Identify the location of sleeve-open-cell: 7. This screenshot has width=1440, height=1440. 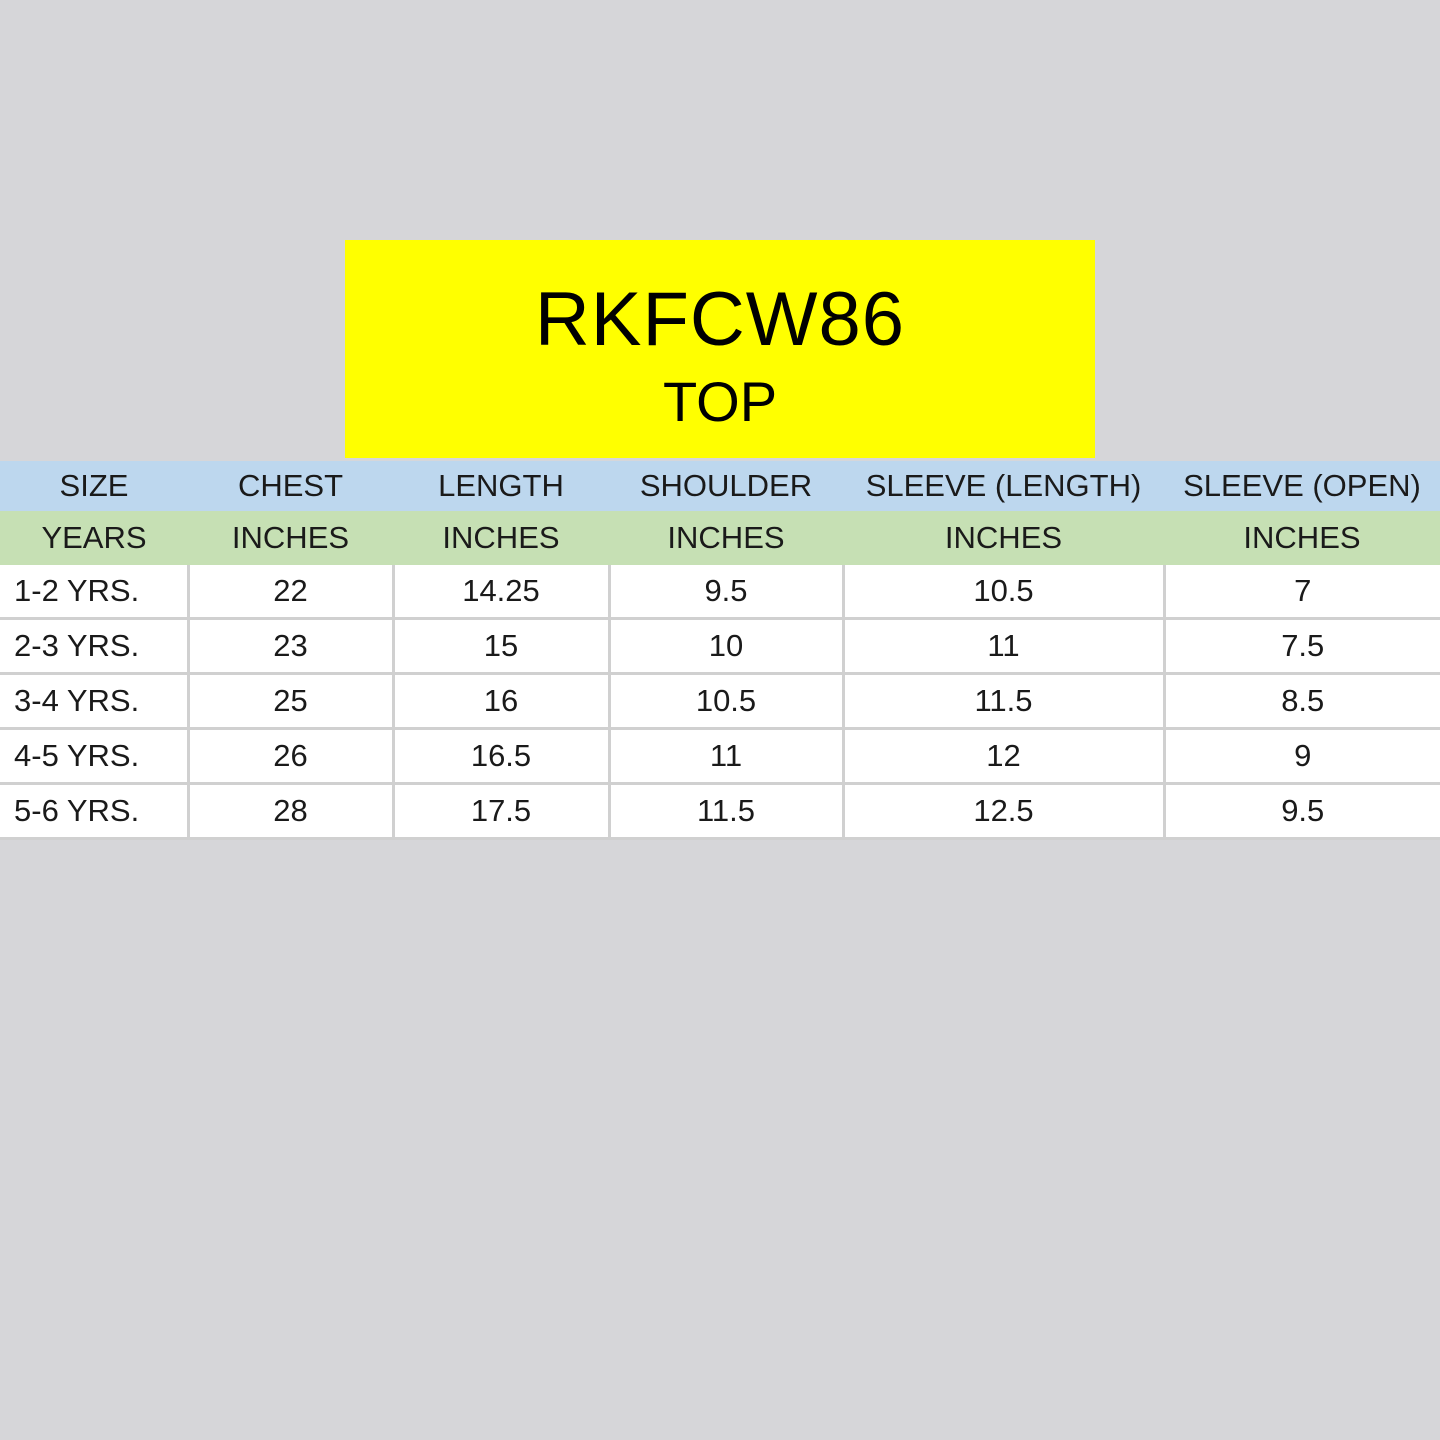
(1301, 592).